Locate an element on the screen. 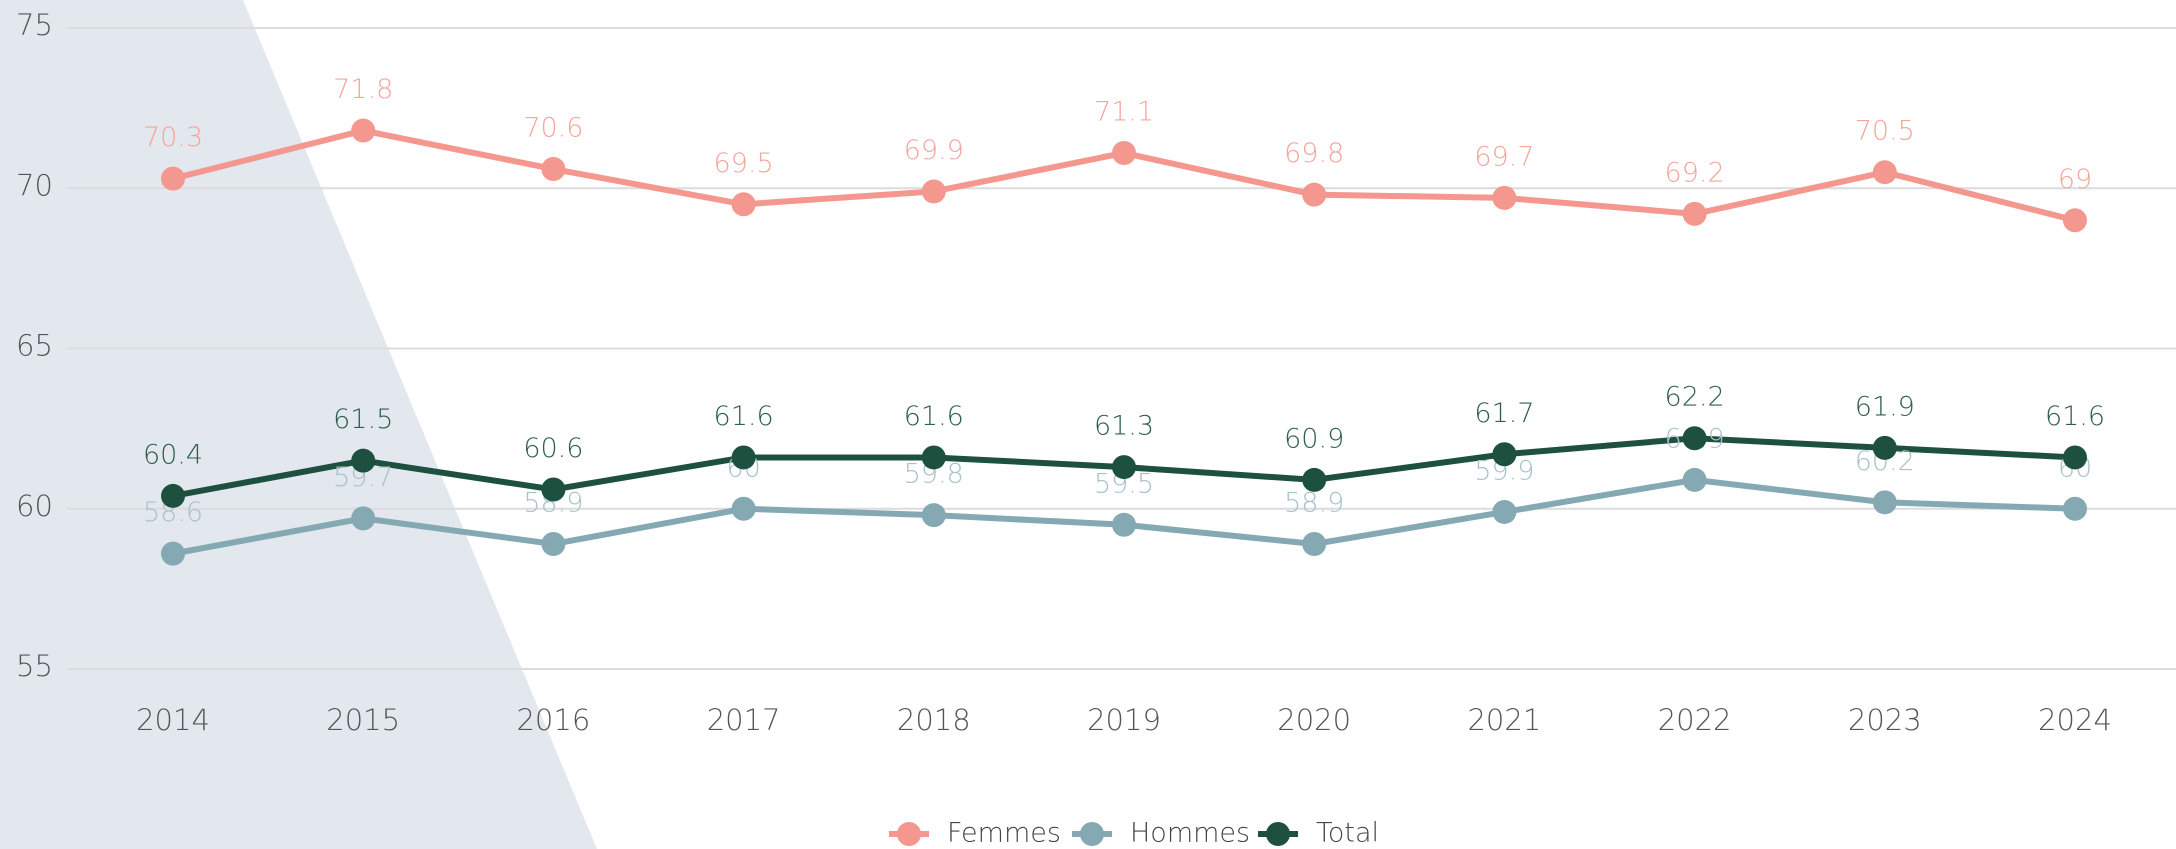  value-label: 60.9 is located at coordinates (1314, 438).